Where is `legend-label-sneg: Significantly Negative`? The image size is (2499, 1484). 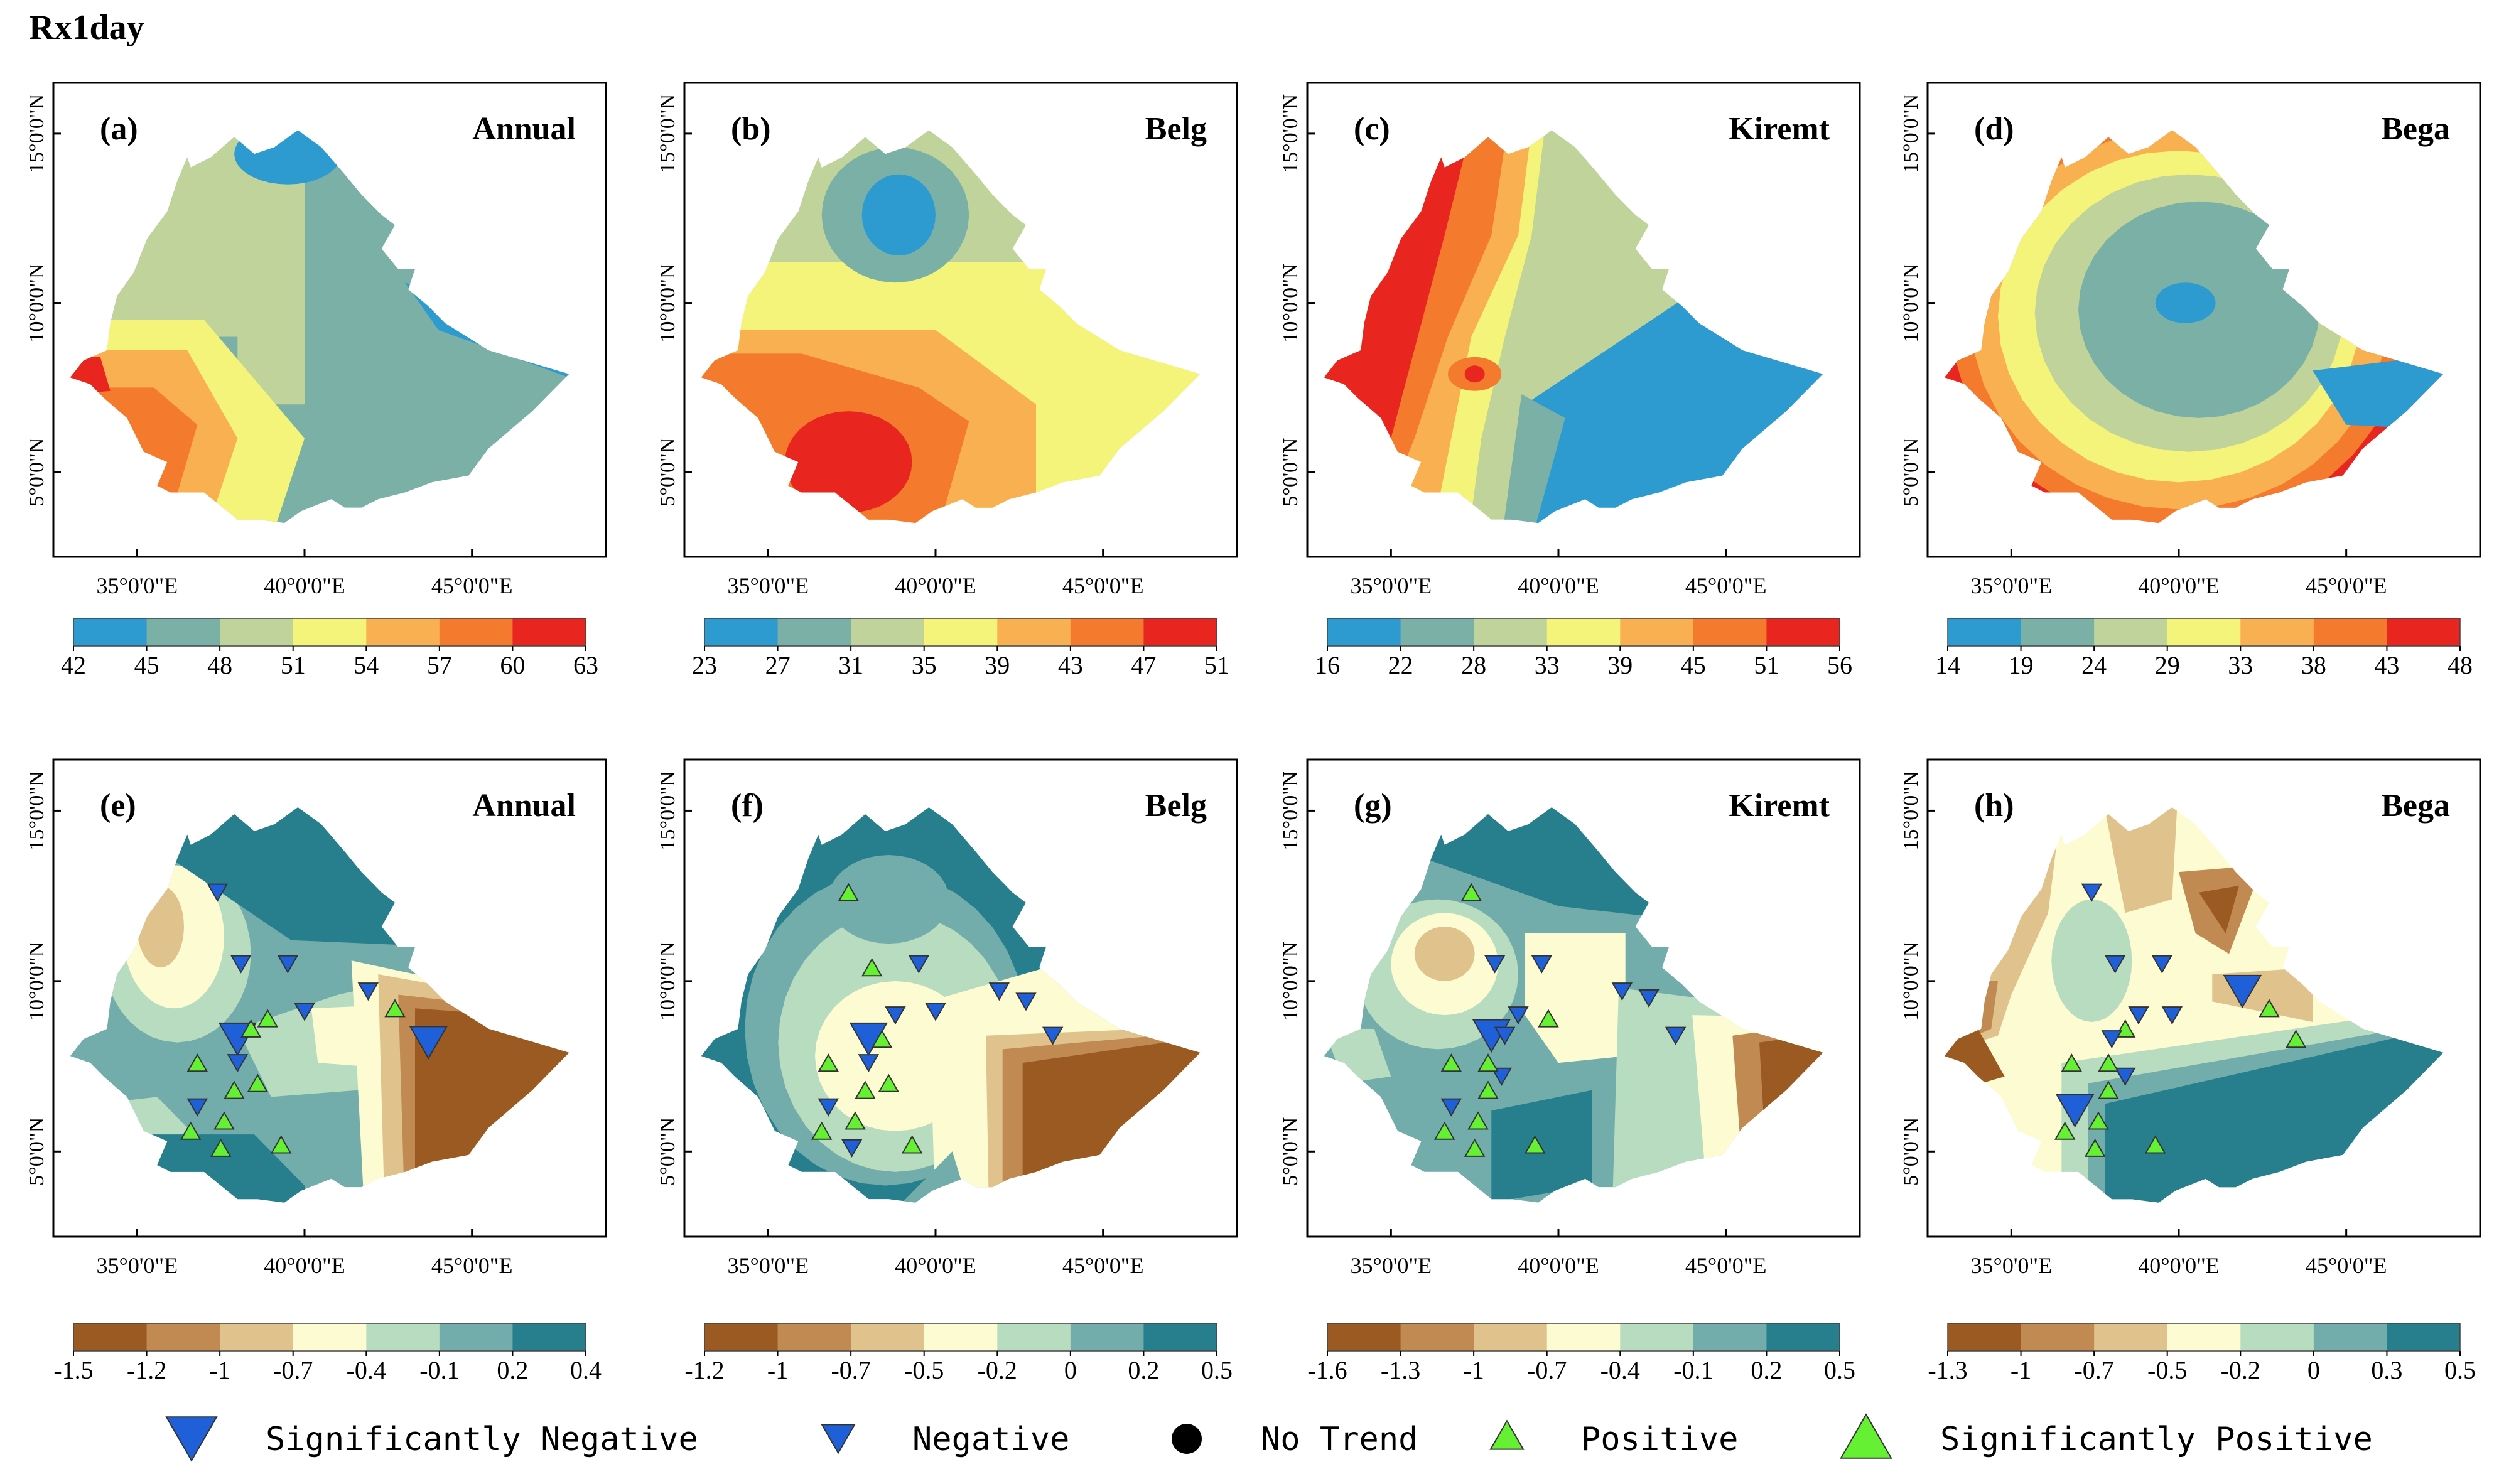 legend-label-sneg: Significantly Negative is located at coordinates (482, 1439).